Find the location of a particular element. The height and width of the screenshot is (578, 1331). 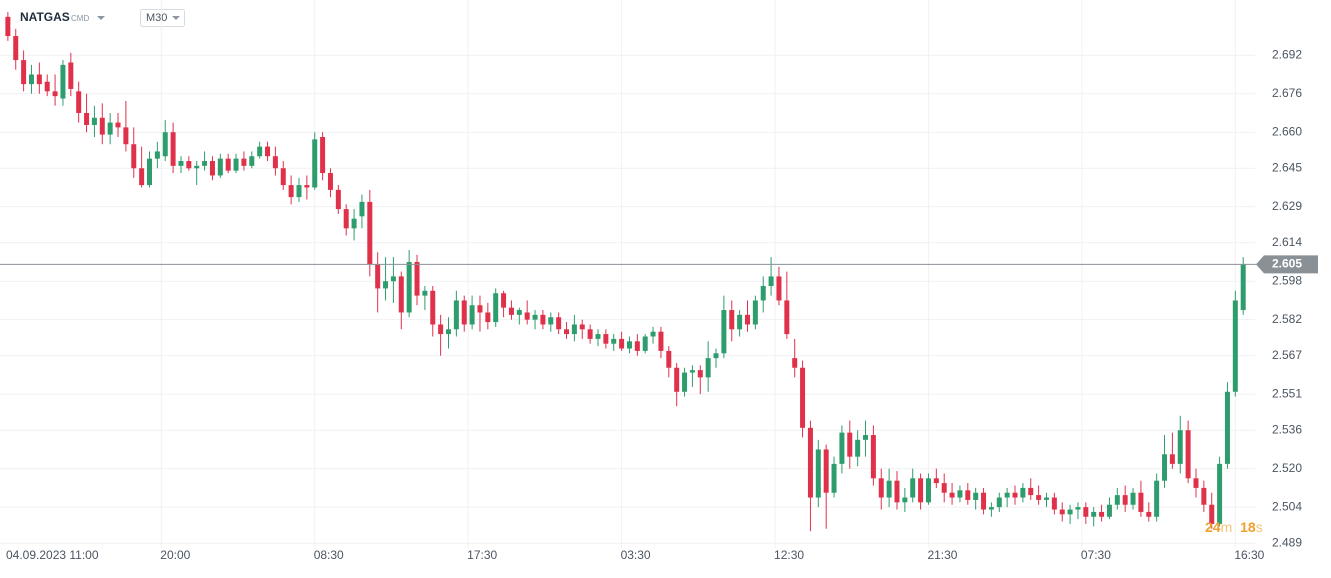

y-tick-label: 2.645 is located at coordinates (1287, 167).